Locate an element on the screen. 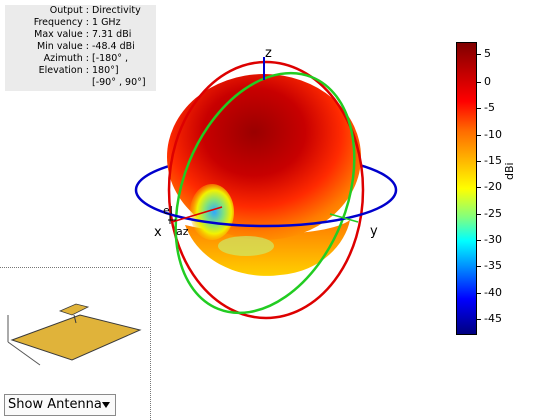 The width and height of the screenshot is (560, 420). colorbar-tick-label: -20 is located at coordinates (493, 186).